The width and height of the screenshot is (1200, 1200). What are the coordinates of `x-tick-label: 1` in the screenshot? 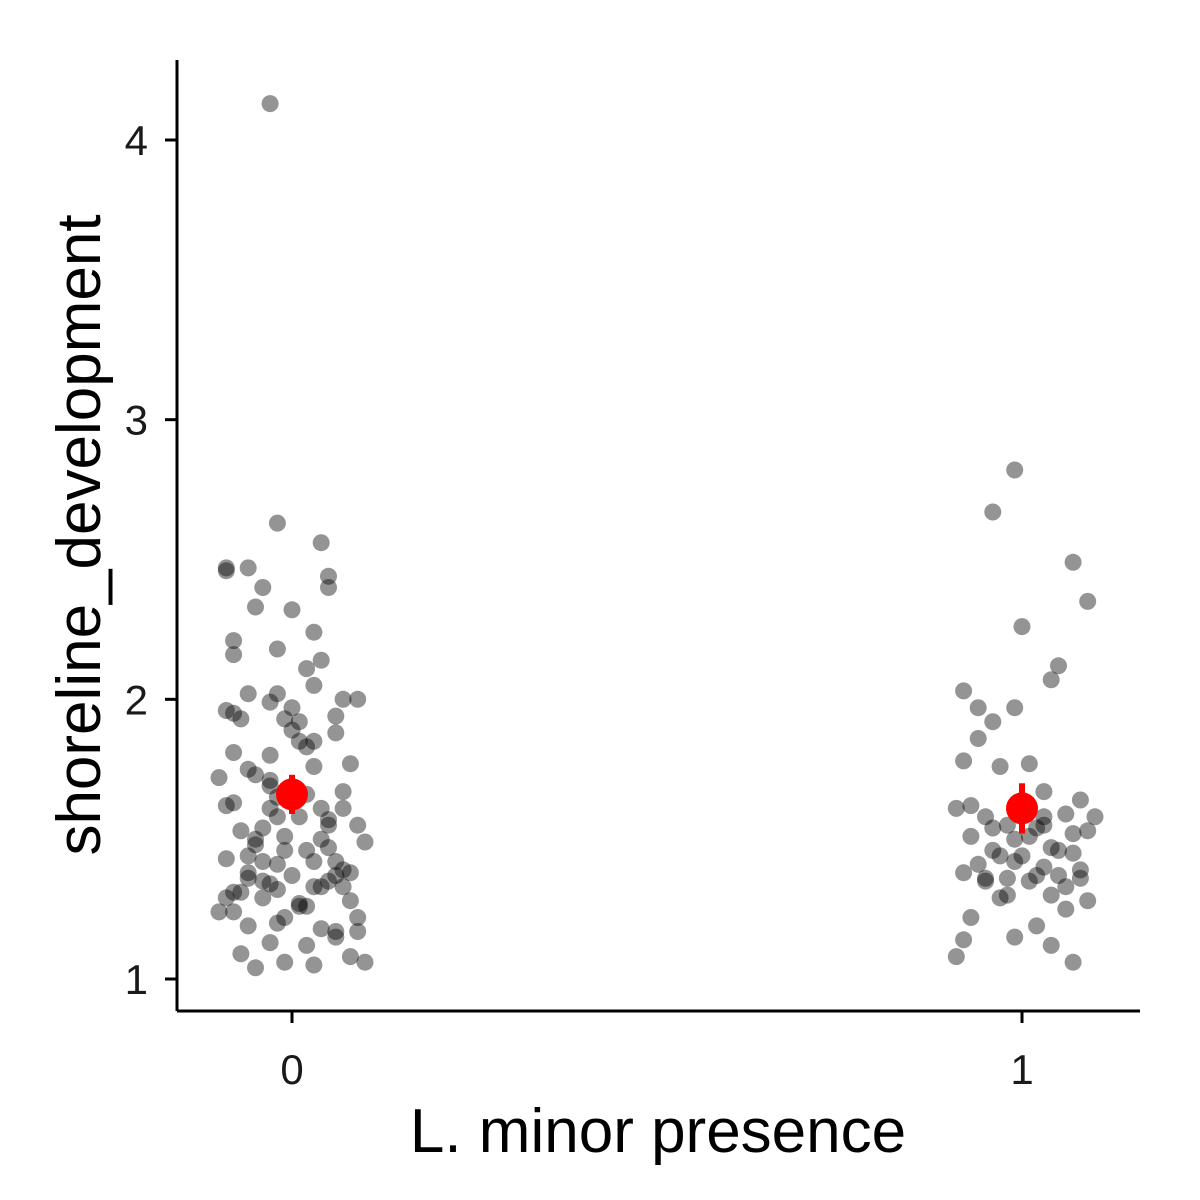 It's located at (1021, 1069).